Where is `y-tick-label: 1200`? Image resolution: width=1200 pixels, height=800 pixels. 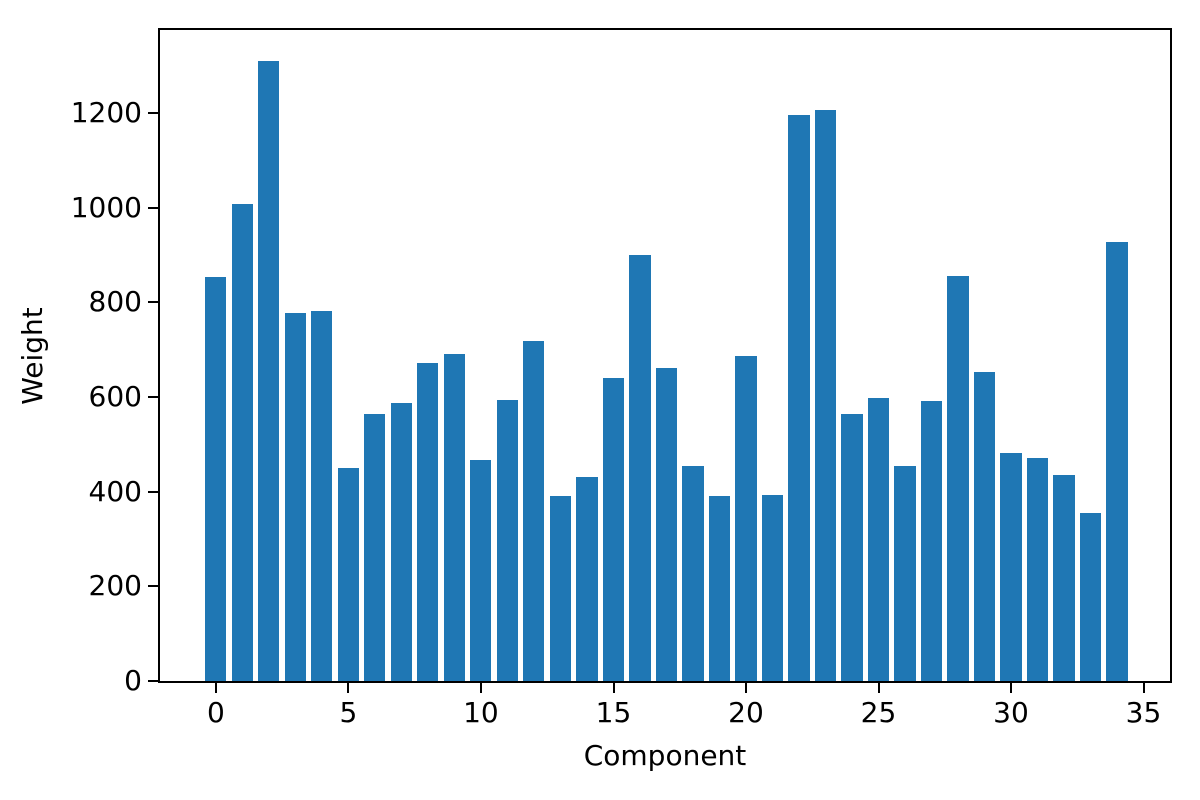 y-tick-label: 1200 is located at coordinates (106, 112).